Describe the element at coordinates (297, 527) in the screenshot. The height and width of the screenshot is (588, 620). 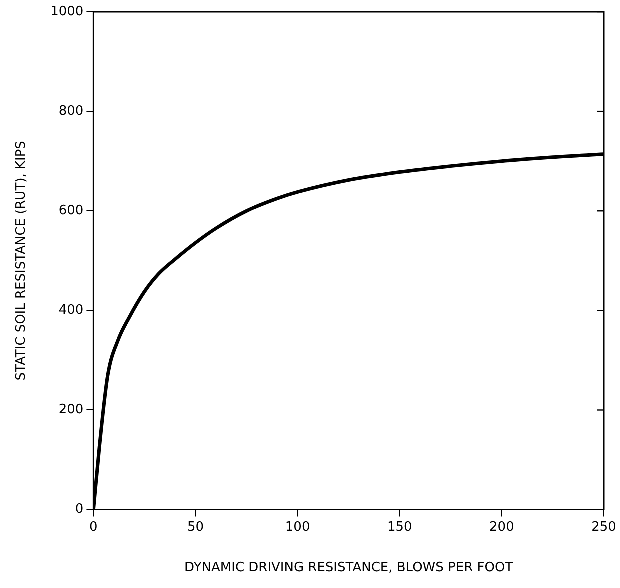
I see `x-tick-label: 100` at that location.